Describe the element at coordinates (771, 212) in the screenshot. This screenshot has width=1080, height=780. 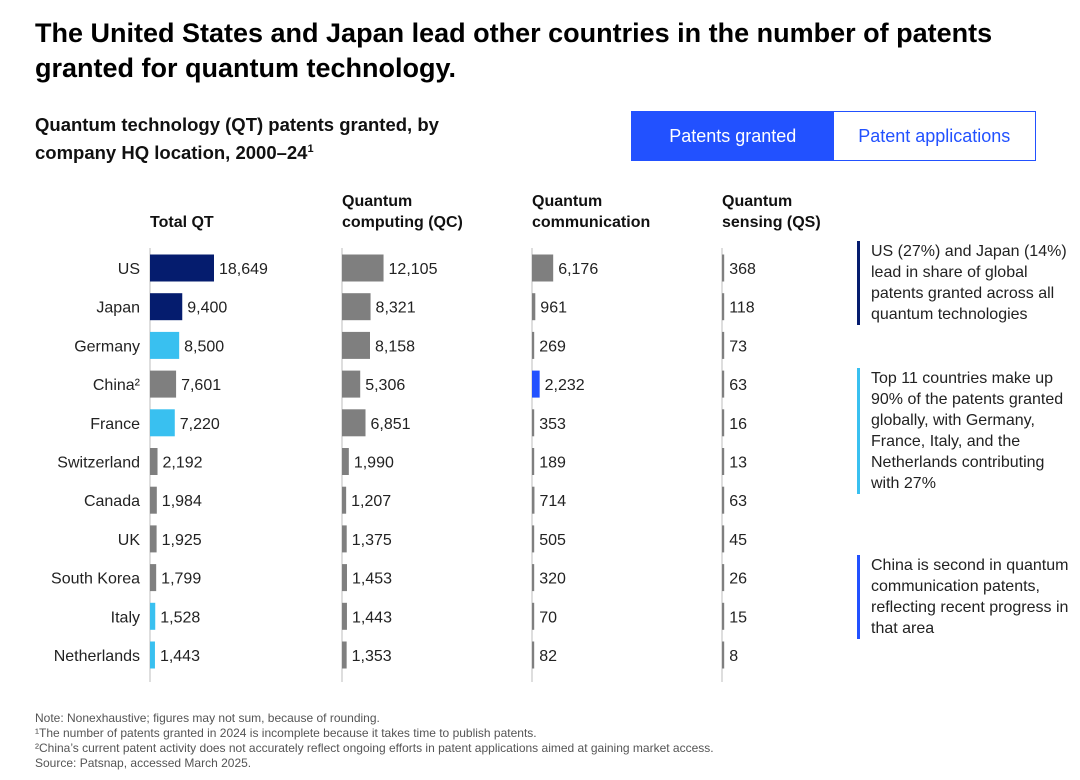
I see `column-header-qs: Quantum sensing (QS)` at that location.